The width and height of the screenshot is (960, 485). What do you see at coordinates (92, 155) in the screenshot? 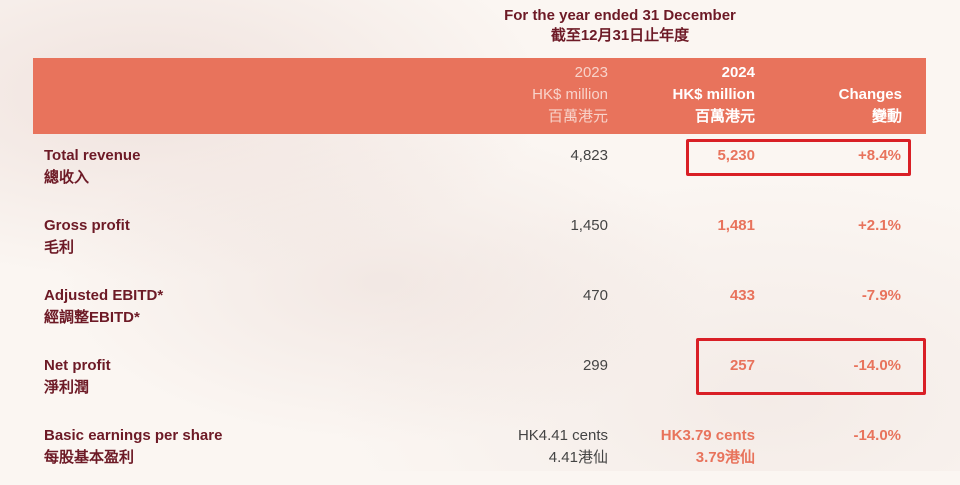
I see `row-label-en: Total revenue` at bounding box center [92, 155].